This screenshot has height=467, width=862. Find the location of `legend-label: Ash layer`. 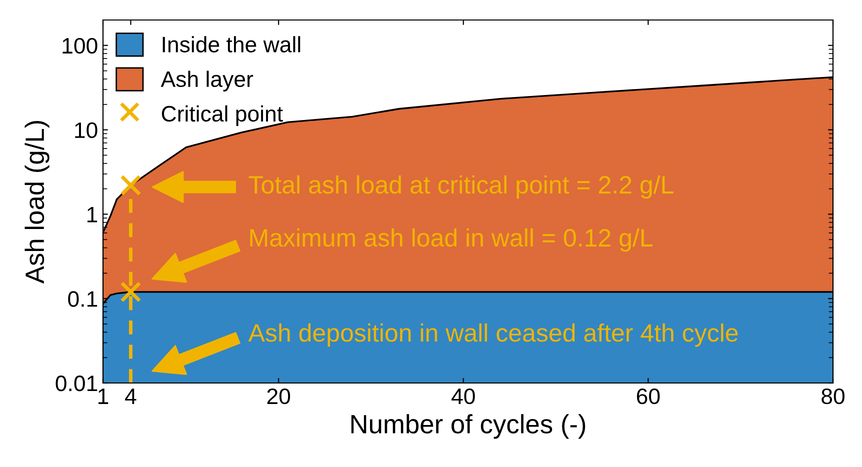

legend-label: Ash layer is located at coordinates (207, 81).